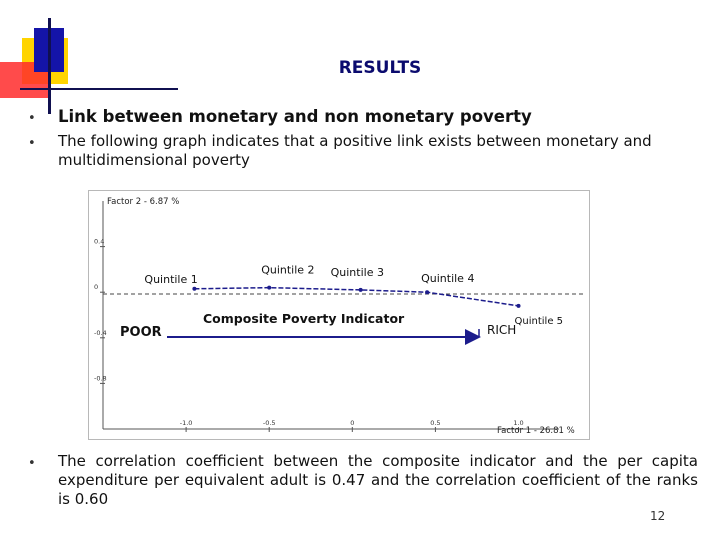  What do you see at coordinates (186, 423) in the screenshot?
I see `x-tick-label: -1.0` at bounding box center [186, 423].